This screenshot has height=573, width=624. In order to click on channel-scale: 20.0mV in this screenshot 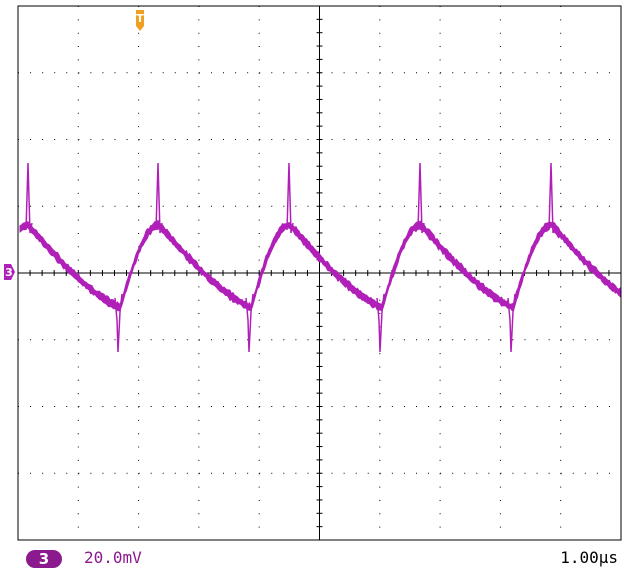, I will do `click(113, 557)`.